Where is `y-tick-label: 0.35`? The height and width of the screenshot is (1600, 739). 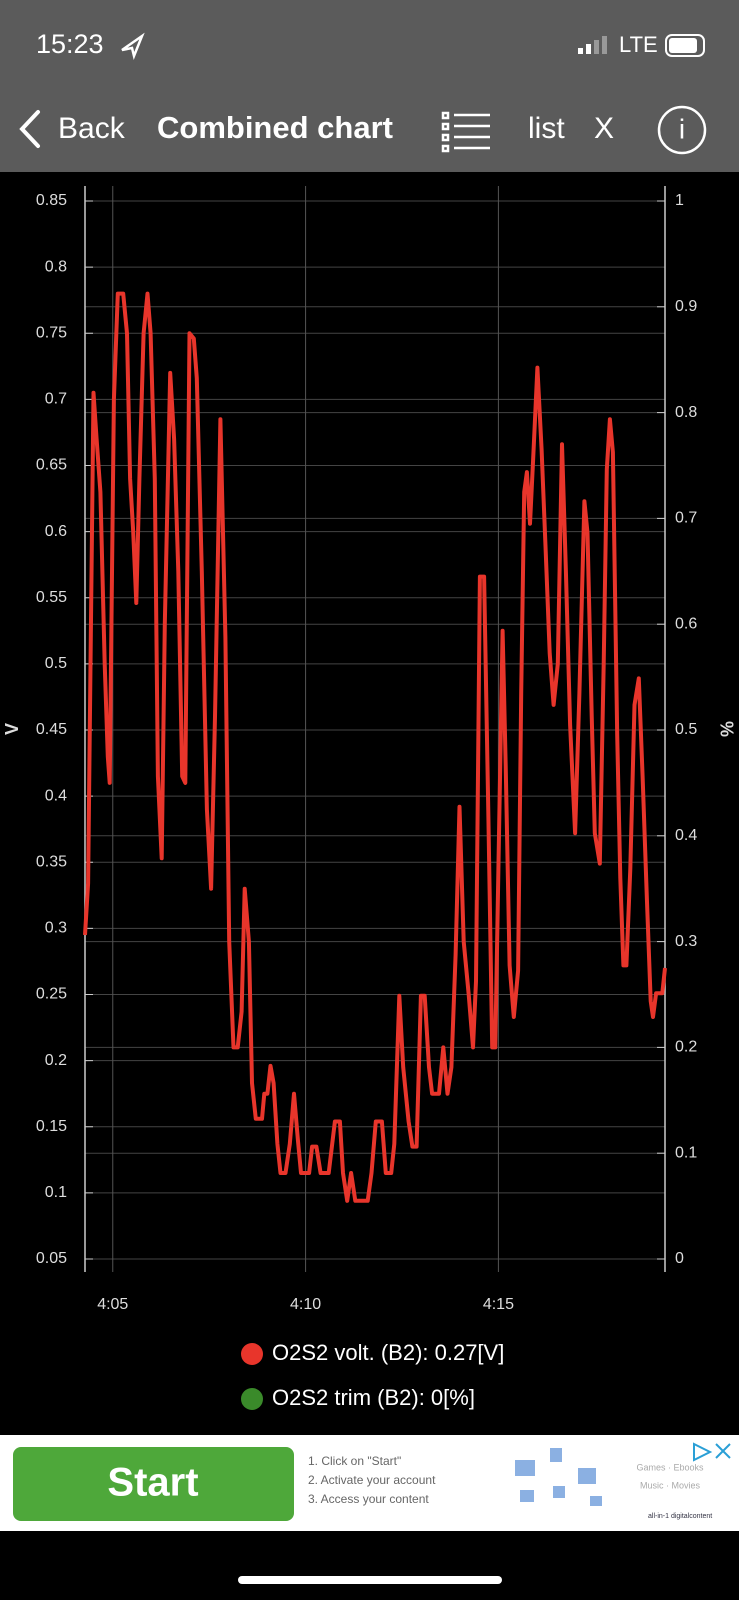
y-tick-label: 0.35 is located at coordinates (51, 861).